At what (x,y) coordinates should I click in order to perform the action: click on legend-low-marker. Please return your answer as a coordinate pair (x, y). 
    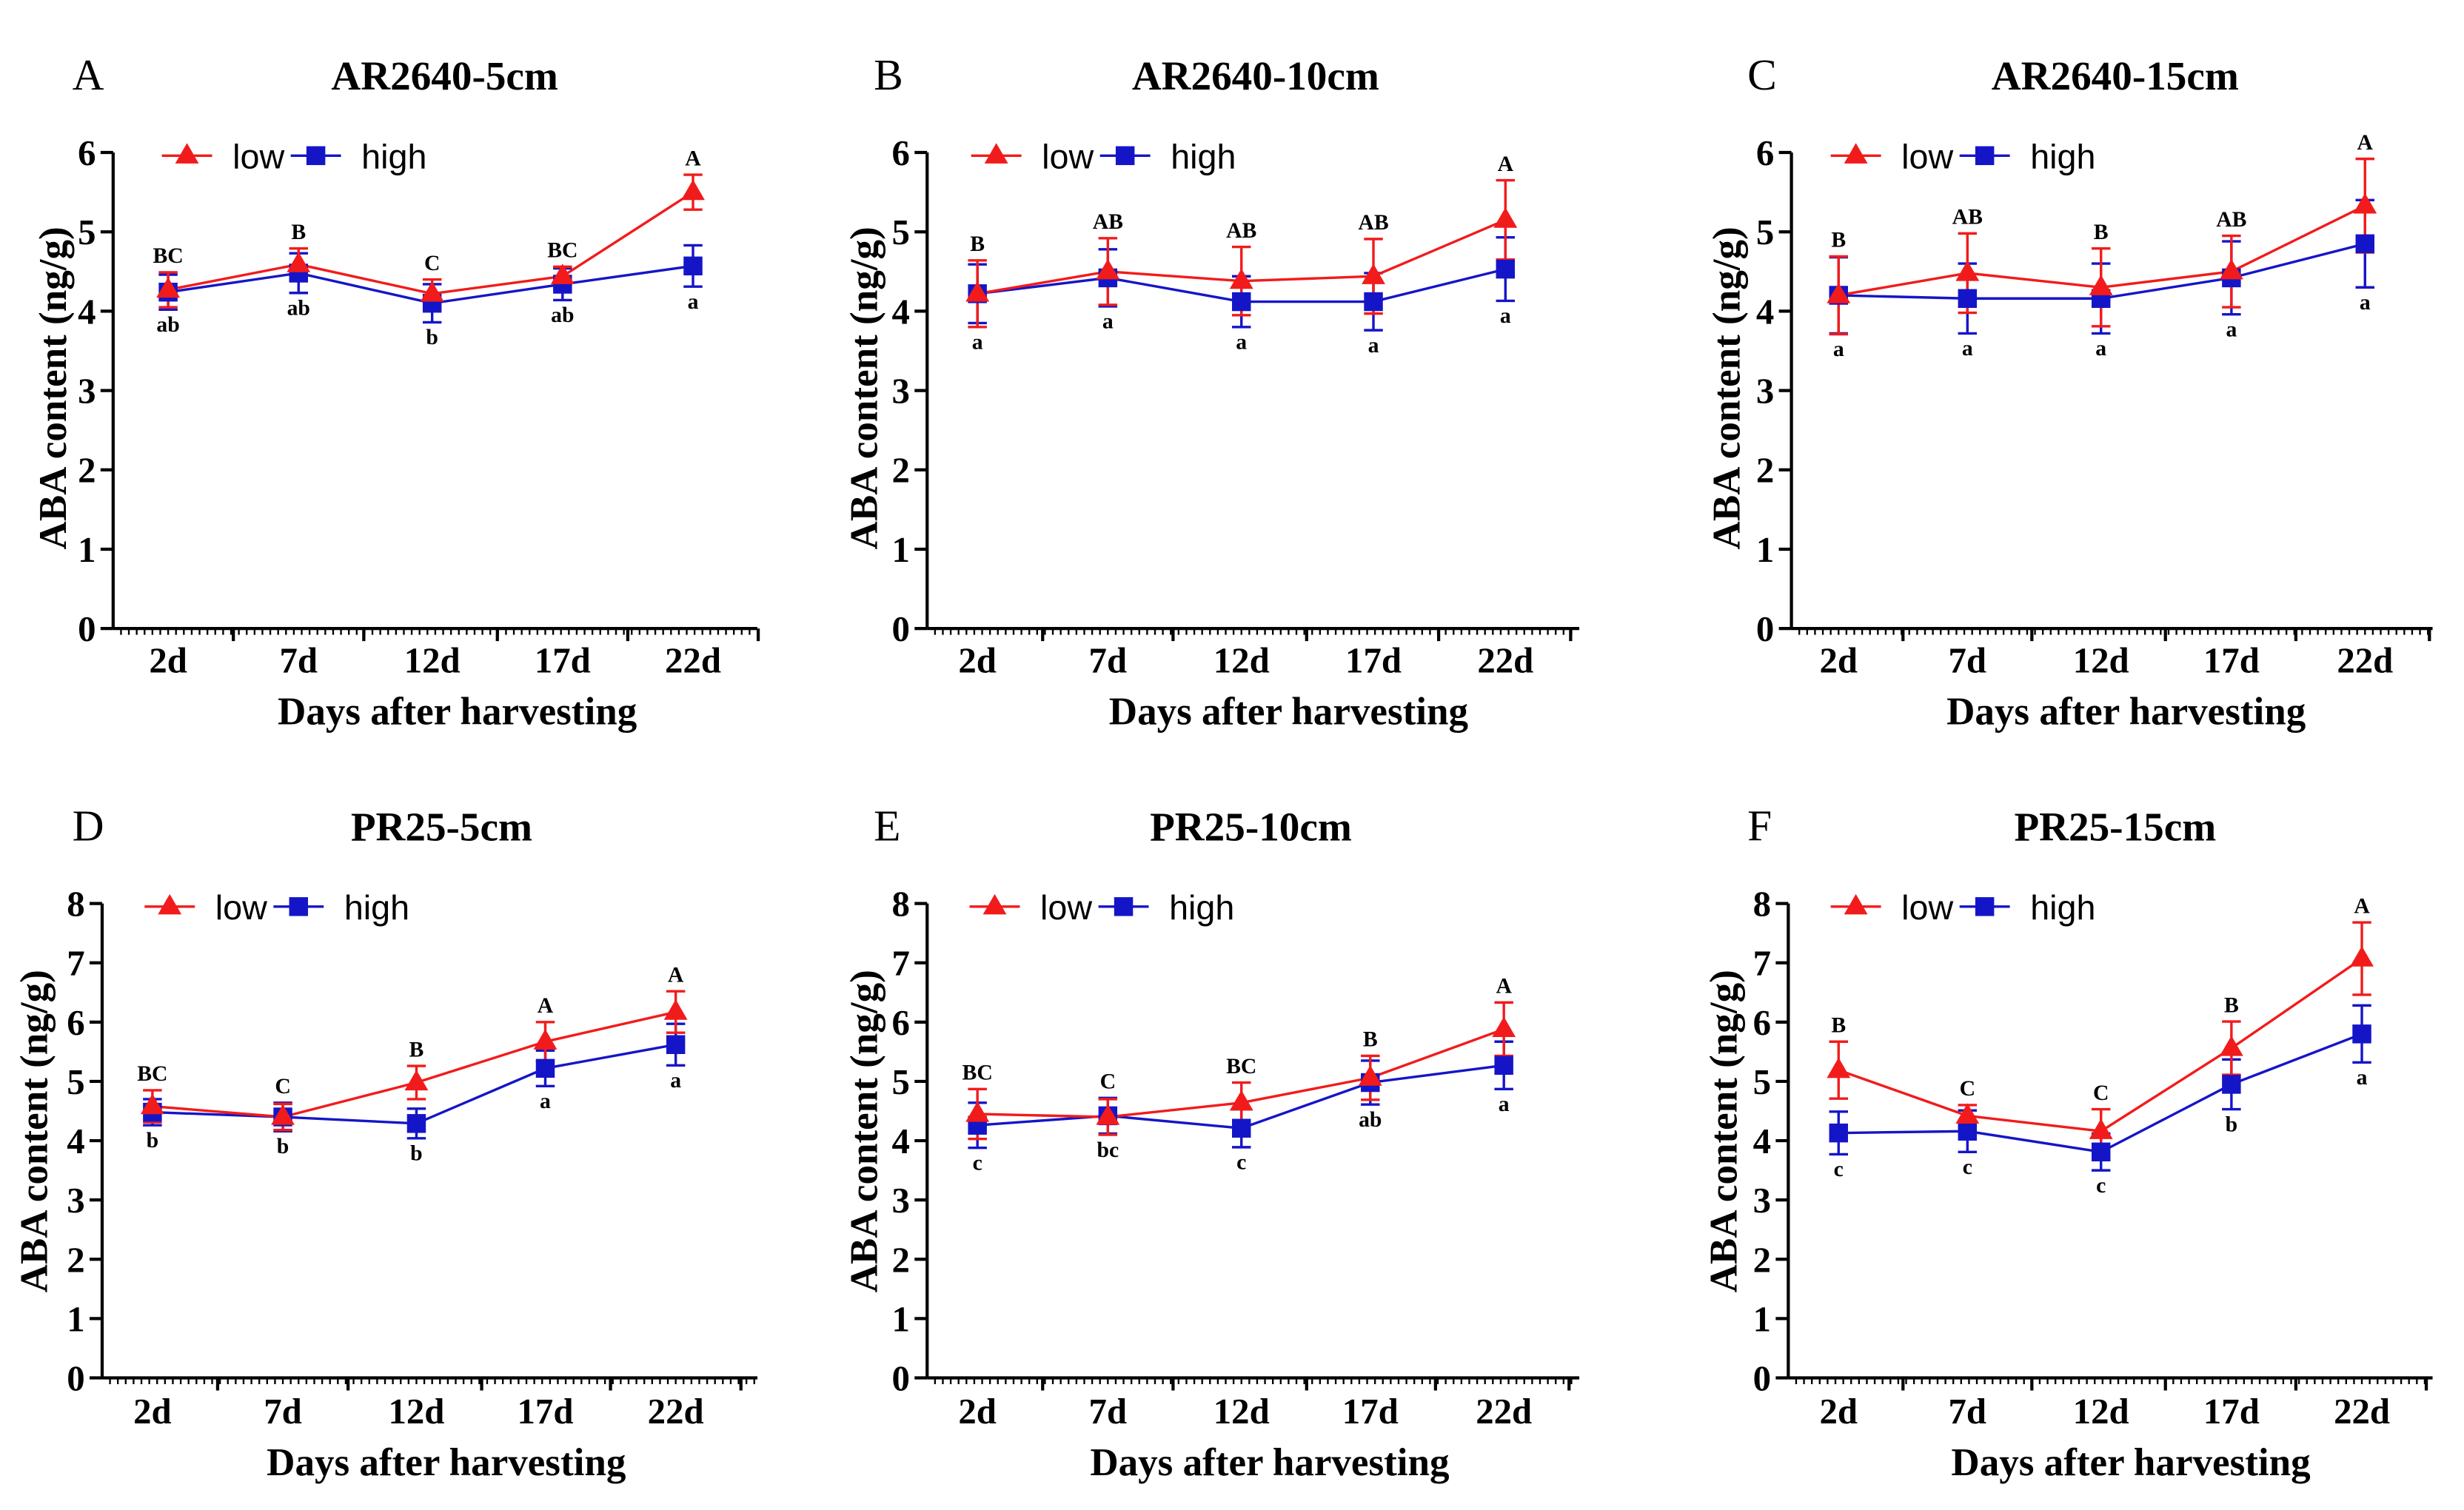
    Looking at the image, I should click on (994, 904).